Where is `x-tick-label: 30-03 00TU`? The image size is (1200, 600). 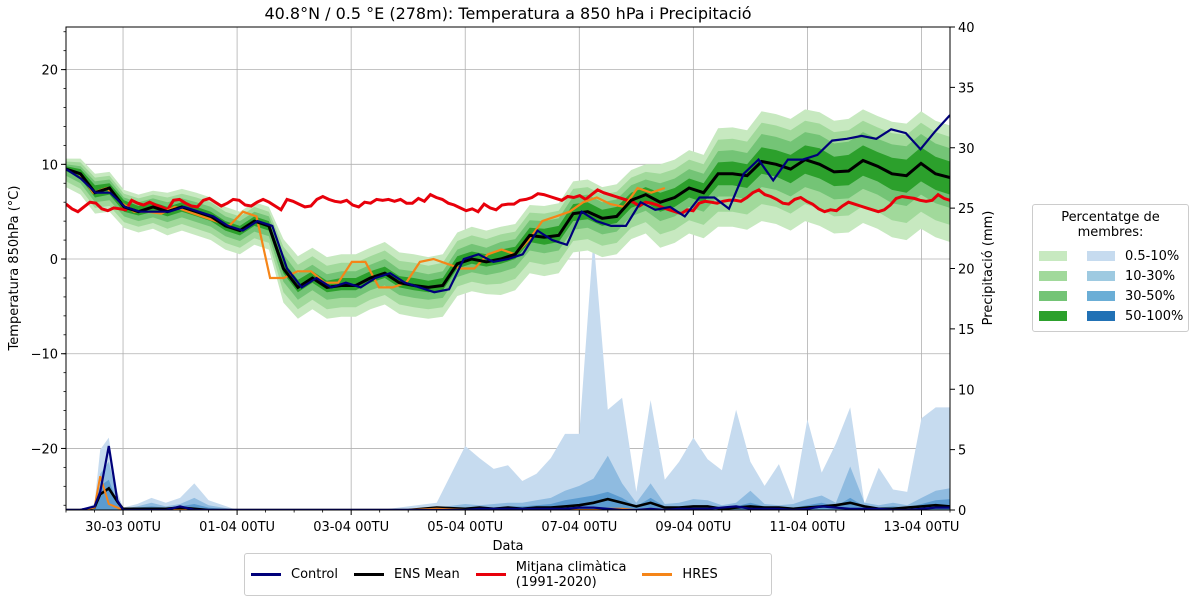
x-tick-label: 30-03 00TU is located at coordinates (123, 527).